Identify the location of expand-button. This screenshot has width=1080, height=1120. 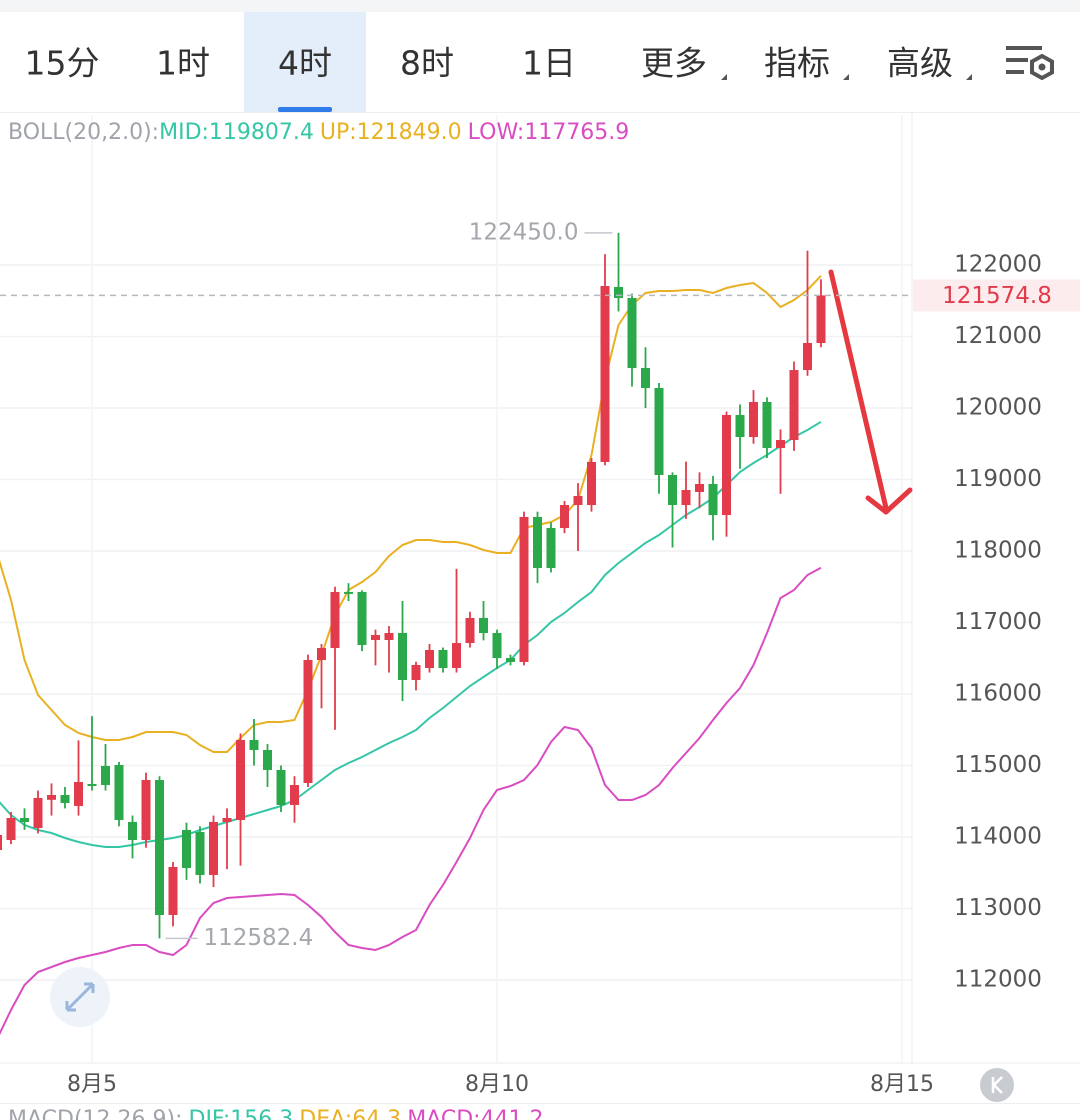
(80, 997).